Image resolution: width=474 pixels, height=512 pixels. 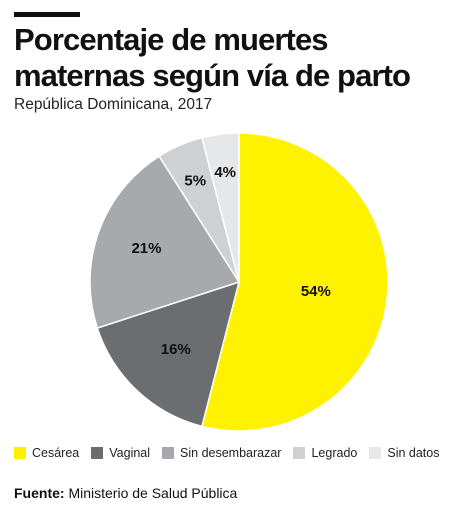 I want to click on pie-label-sin-datos: 4%, so click(x=225, y=172).